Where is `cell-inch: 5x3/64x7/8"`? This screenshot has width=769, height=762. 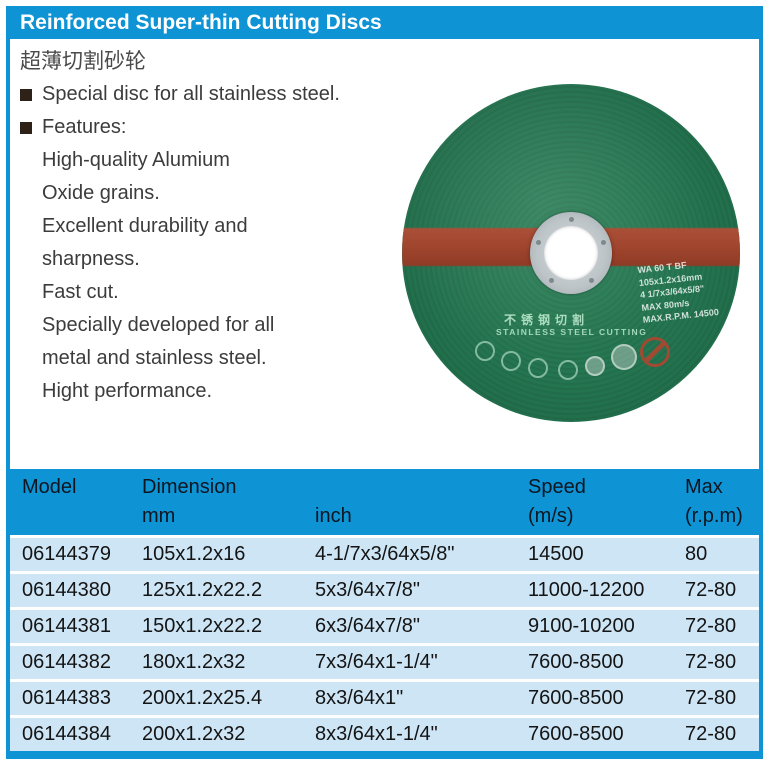 cell-inch: 5x3/64x7/8" is located at coordinates (367, 590).